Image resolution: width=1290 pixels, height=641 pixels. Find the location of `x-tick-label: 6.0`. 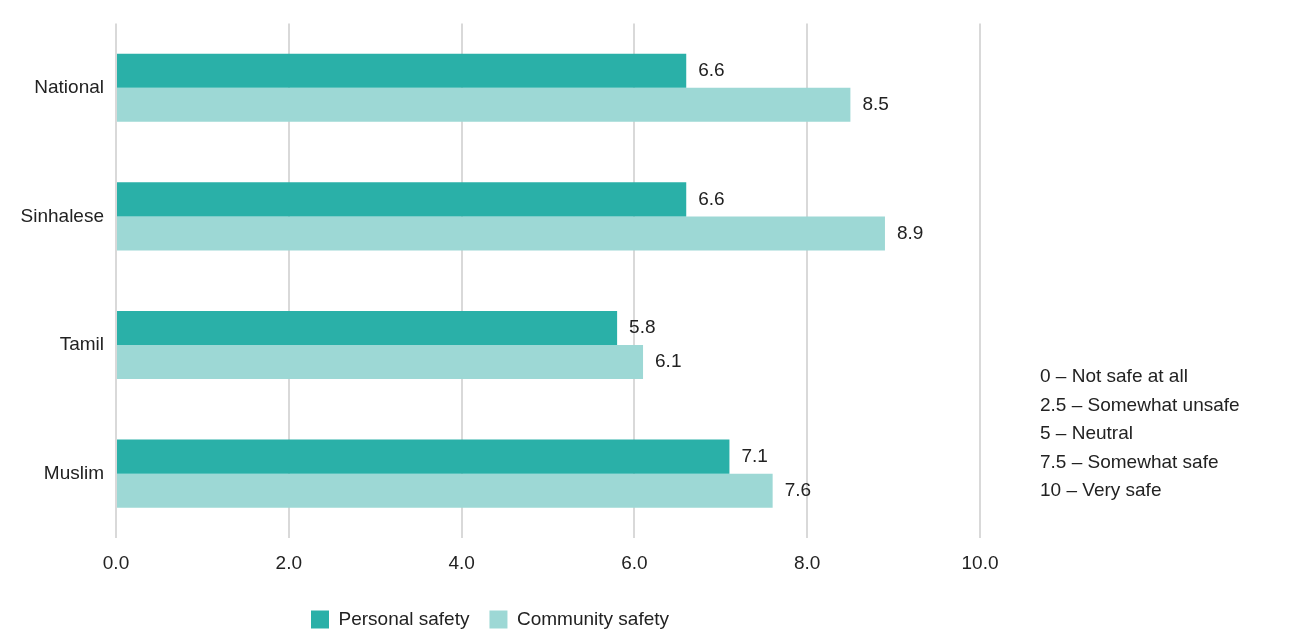

x-tick-label: 6.0 is located at coordinates (634, 562).